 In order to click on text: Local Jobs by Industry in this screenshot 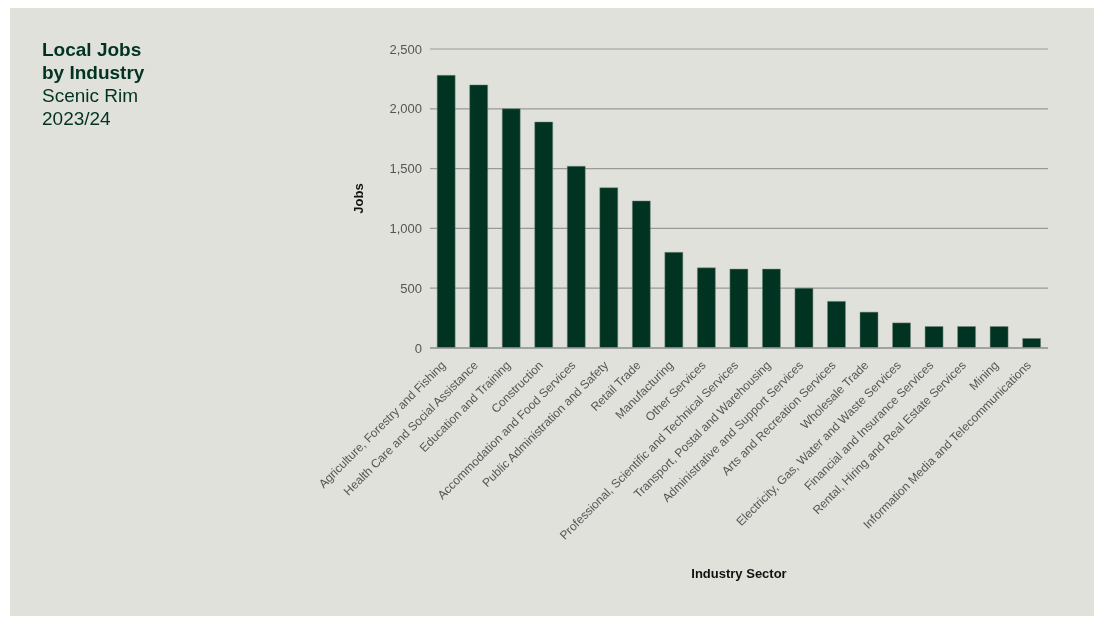, I will do `click(94, 61)`.